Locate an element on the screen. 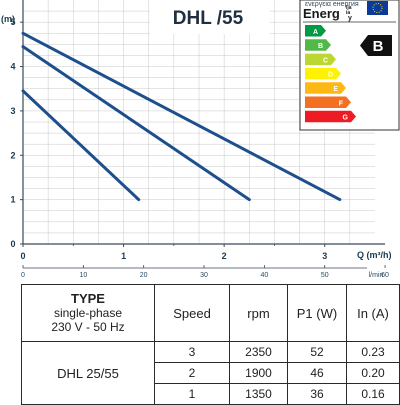  p1-cell: 36 is located at coordinates (317, 394).